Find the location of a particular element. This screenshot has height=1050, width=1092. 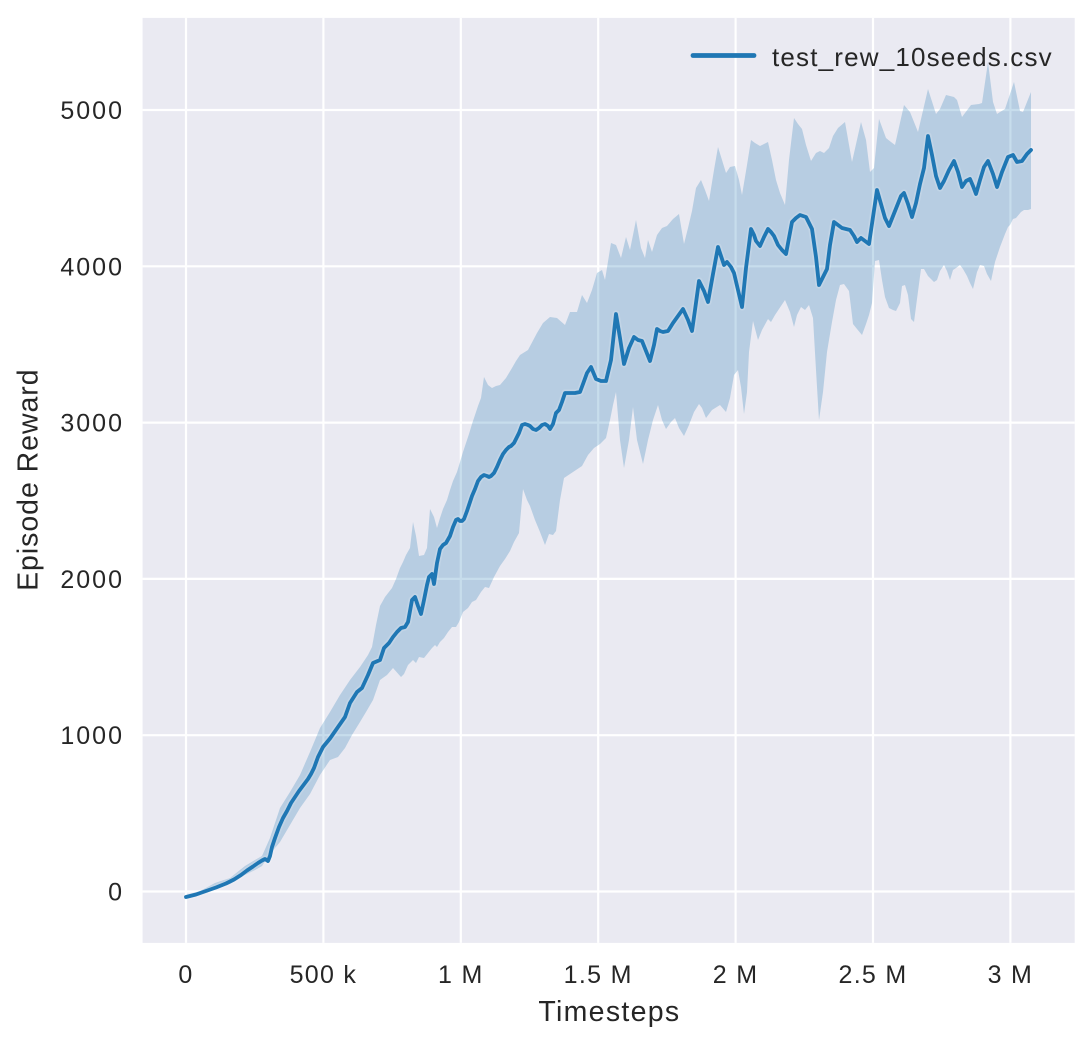

svg-text: 1 M is located at coordinates (461, 975).